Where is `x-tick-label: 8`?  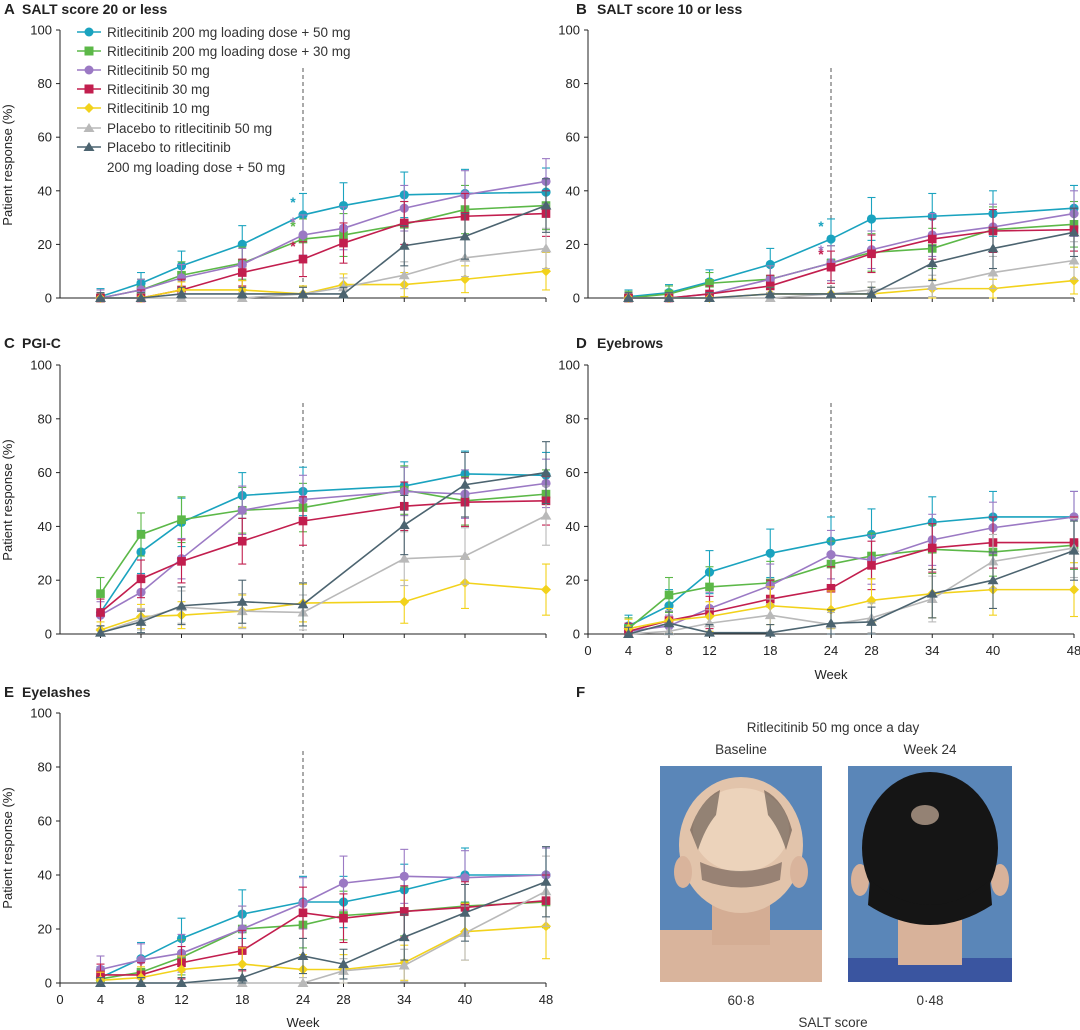
x-tick-label: 8 is located at coordinates (140, 999).